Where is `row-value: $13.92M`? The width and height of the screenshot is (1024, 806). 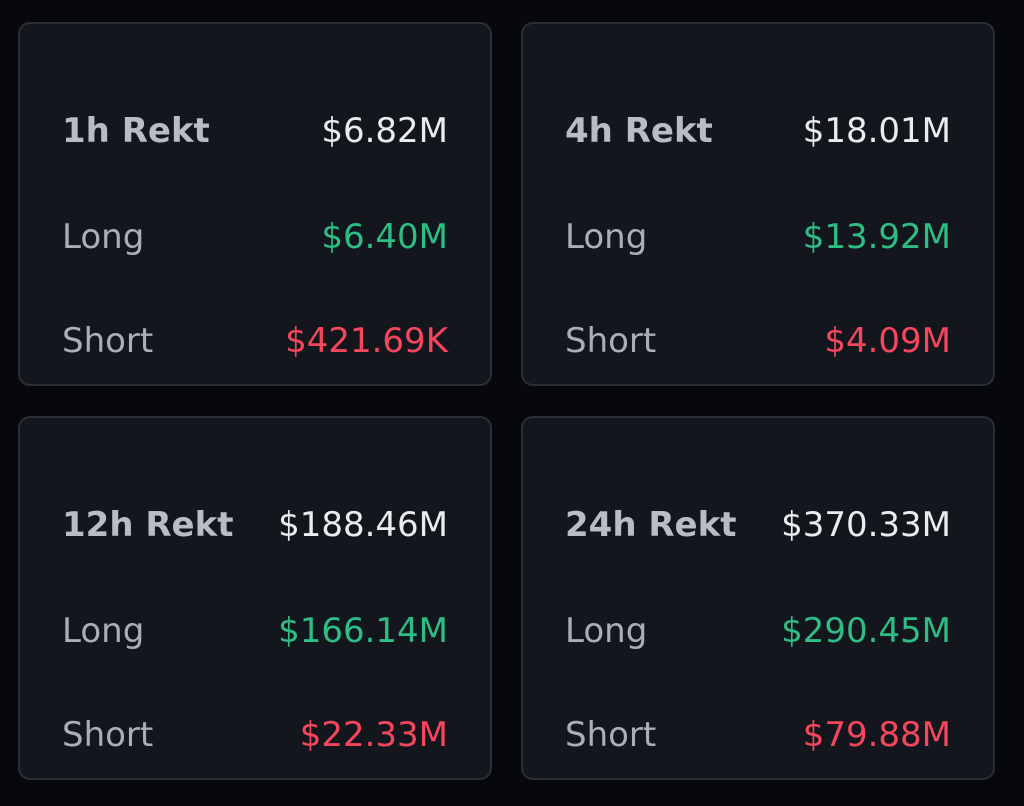
row-value: $13.92M is located at coordinates (876, 237).